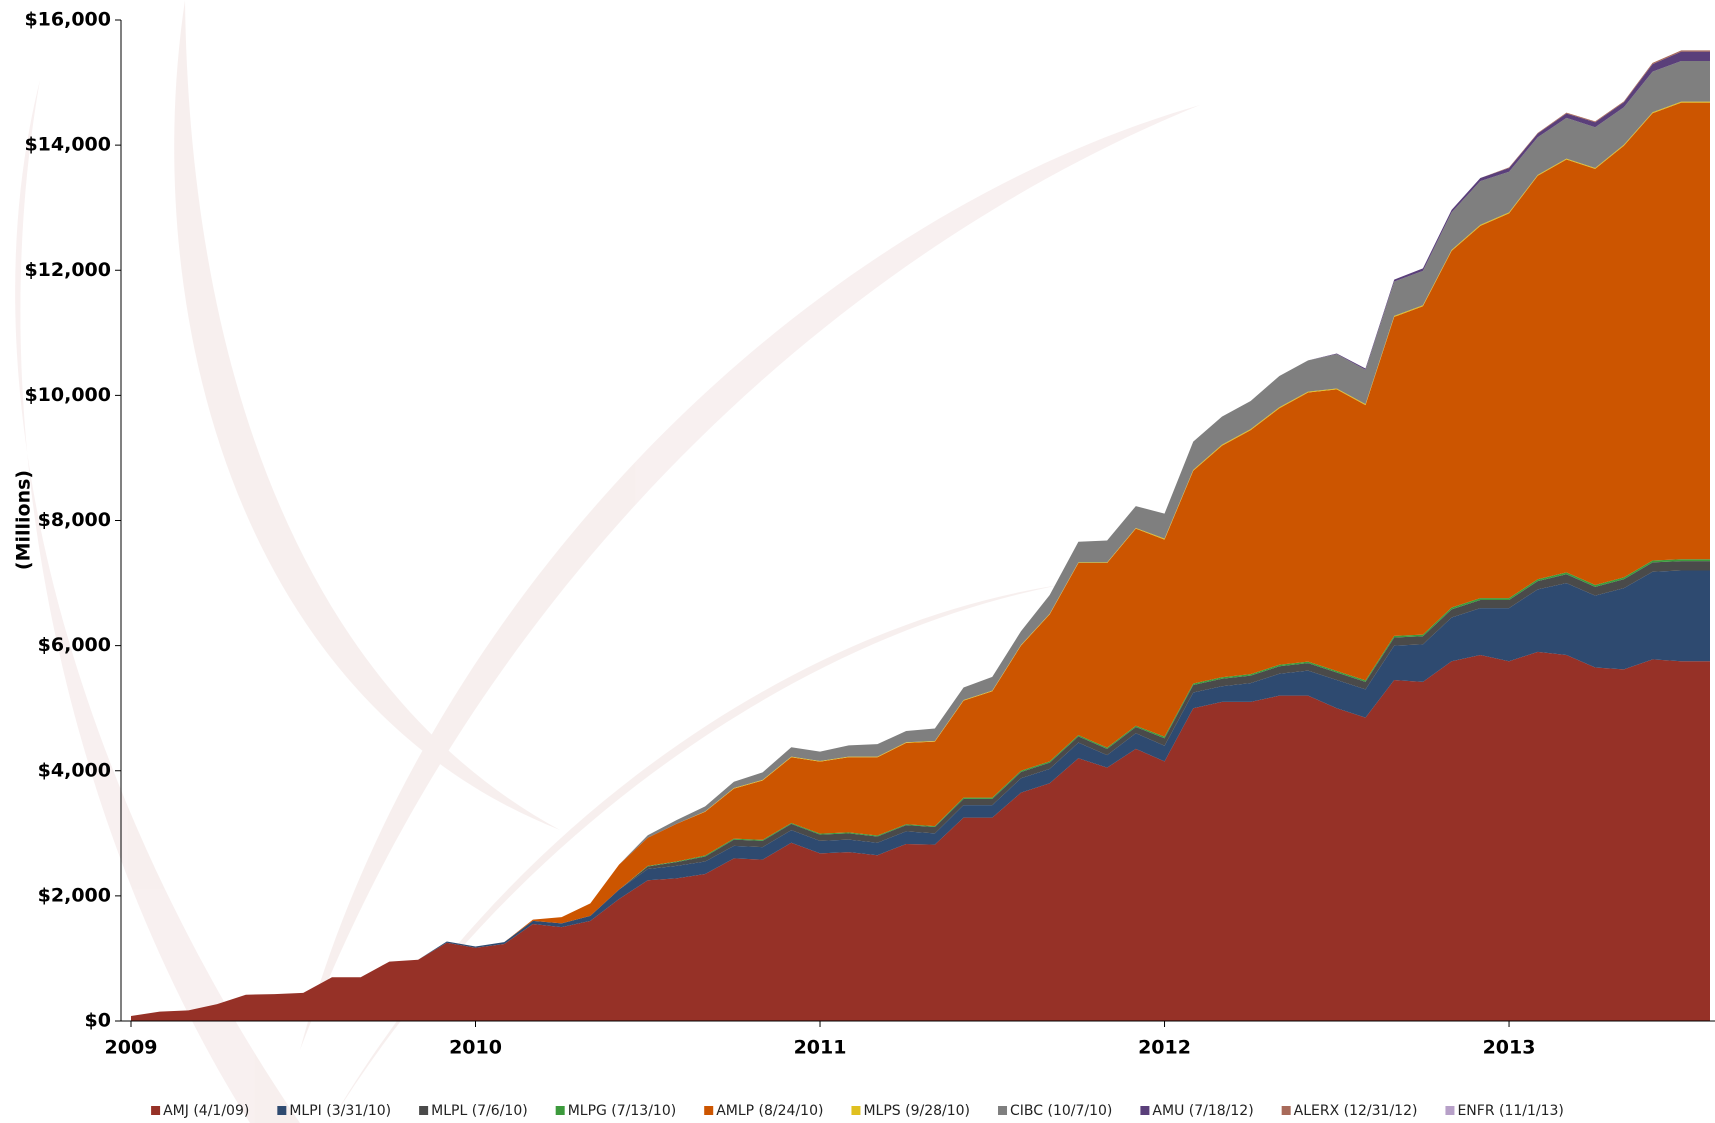  Describe the element at coordinates (131, 1048) in the screenshot. I see `x-tick-label: 2009` at that location.